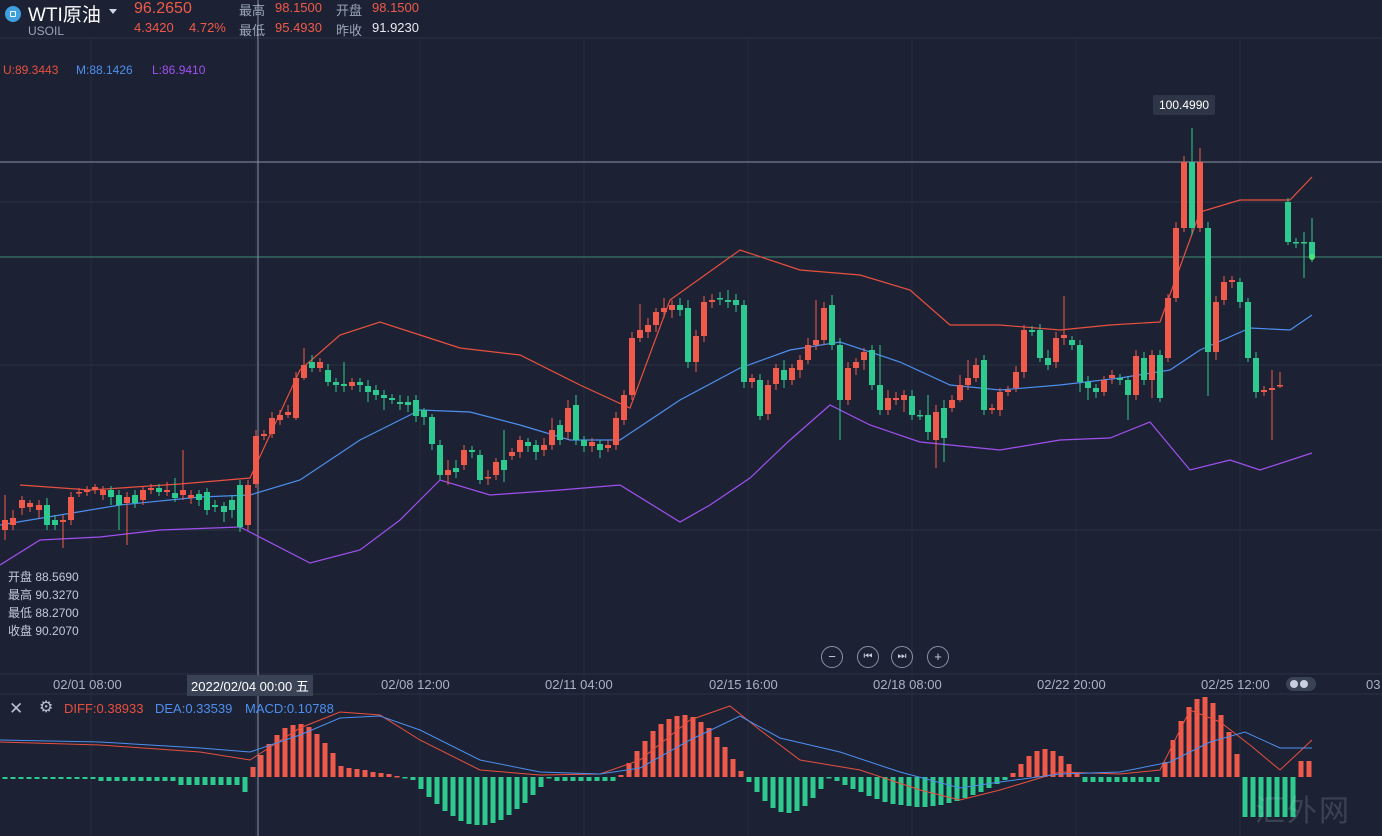 Image resolution: width=1382 pixels, height=836 pixels. Describe the element at coordinates (43, 595) in the screenshot. I see `crosshair-high: 最高 90.3270` at that location.